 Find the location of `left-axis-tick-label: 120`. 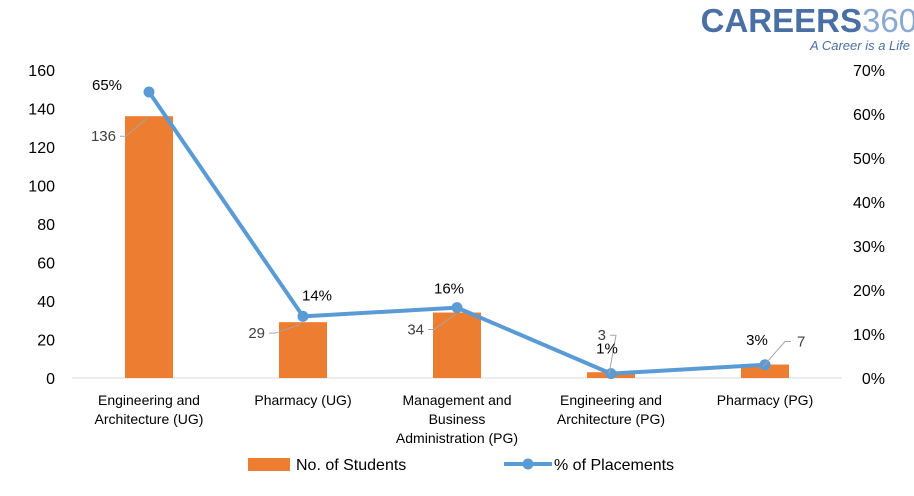

left-axis-tick-label: 120 is located at coordinates (41, 148).